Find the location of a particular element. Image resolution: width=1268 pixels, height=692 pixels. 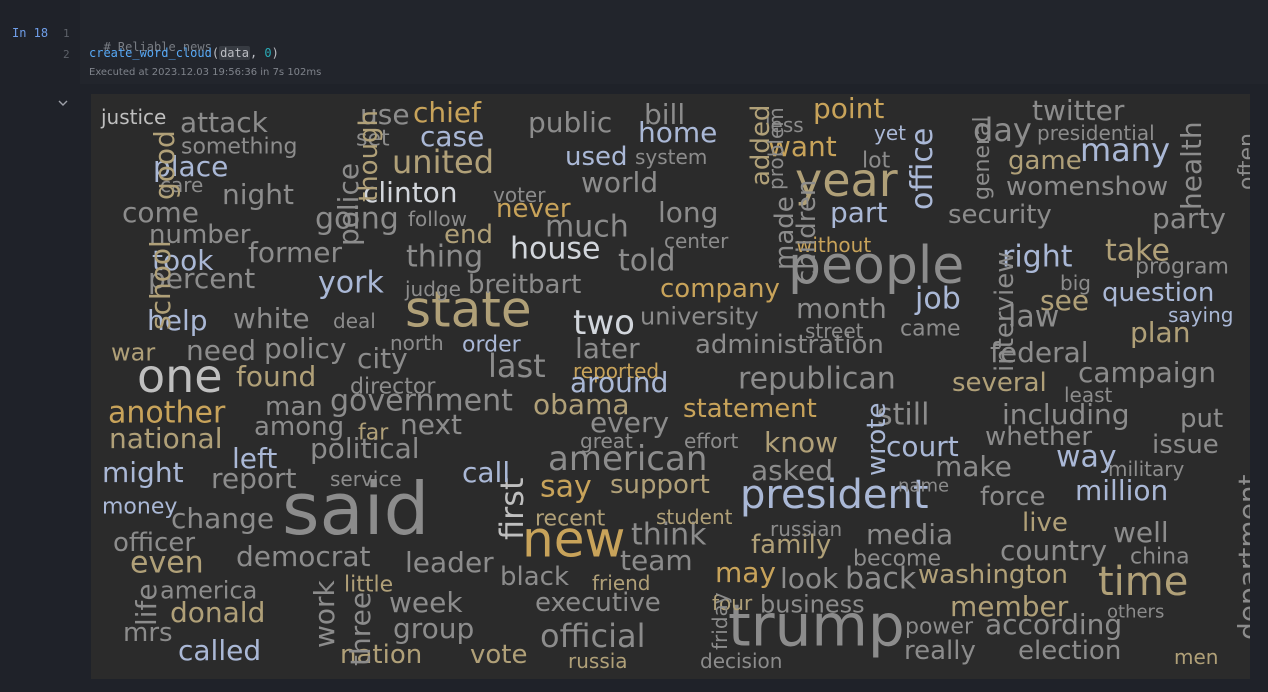

cloud-word: law is located at coordinates (1033, 317).